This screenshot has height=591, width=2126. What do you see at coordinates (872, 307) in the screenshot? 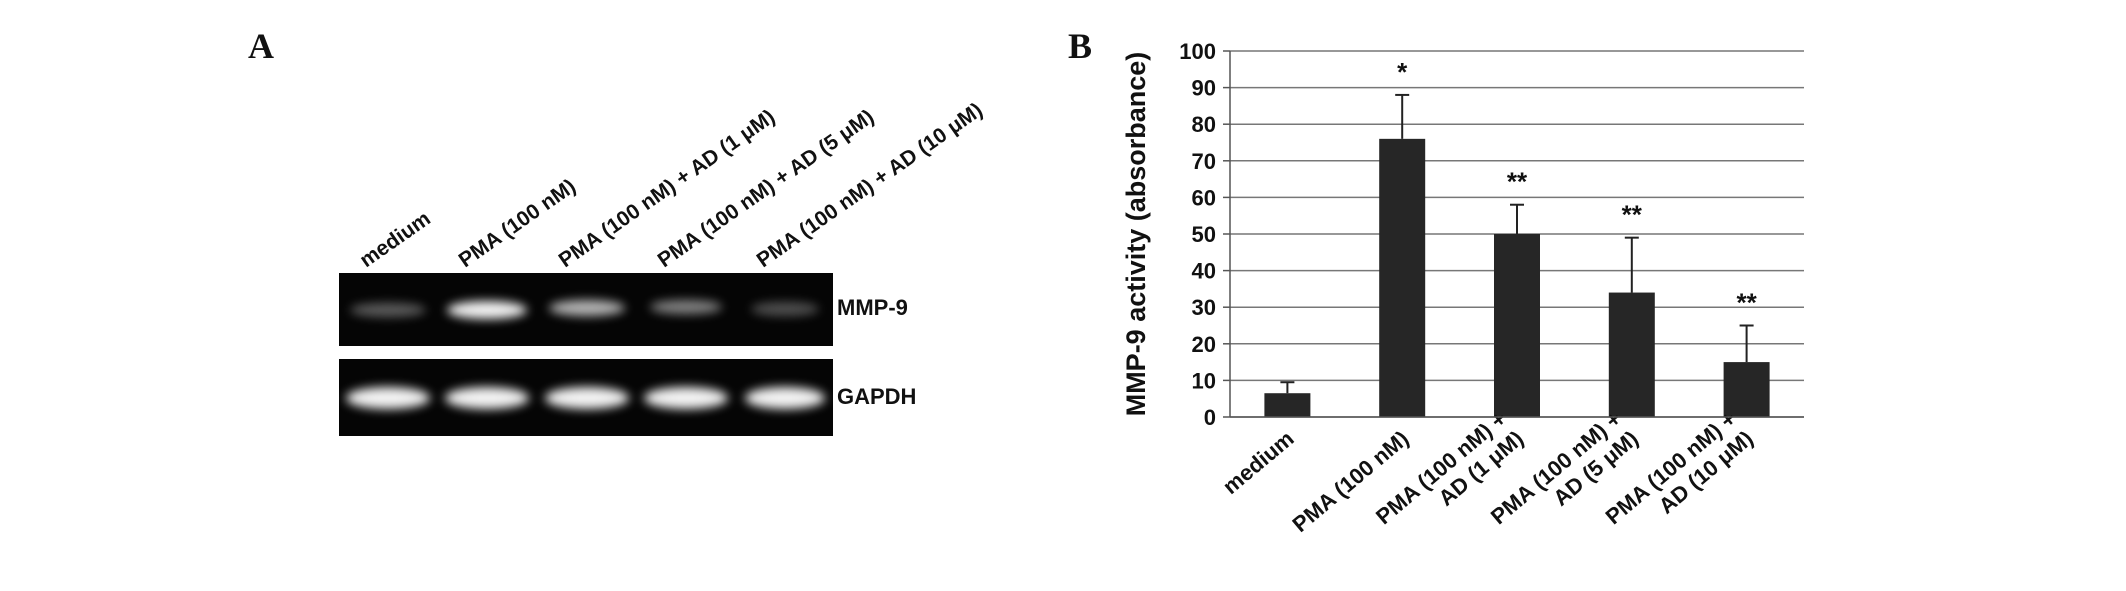
I see `gene-label: MMP-9` at bounding box center [872, 307].